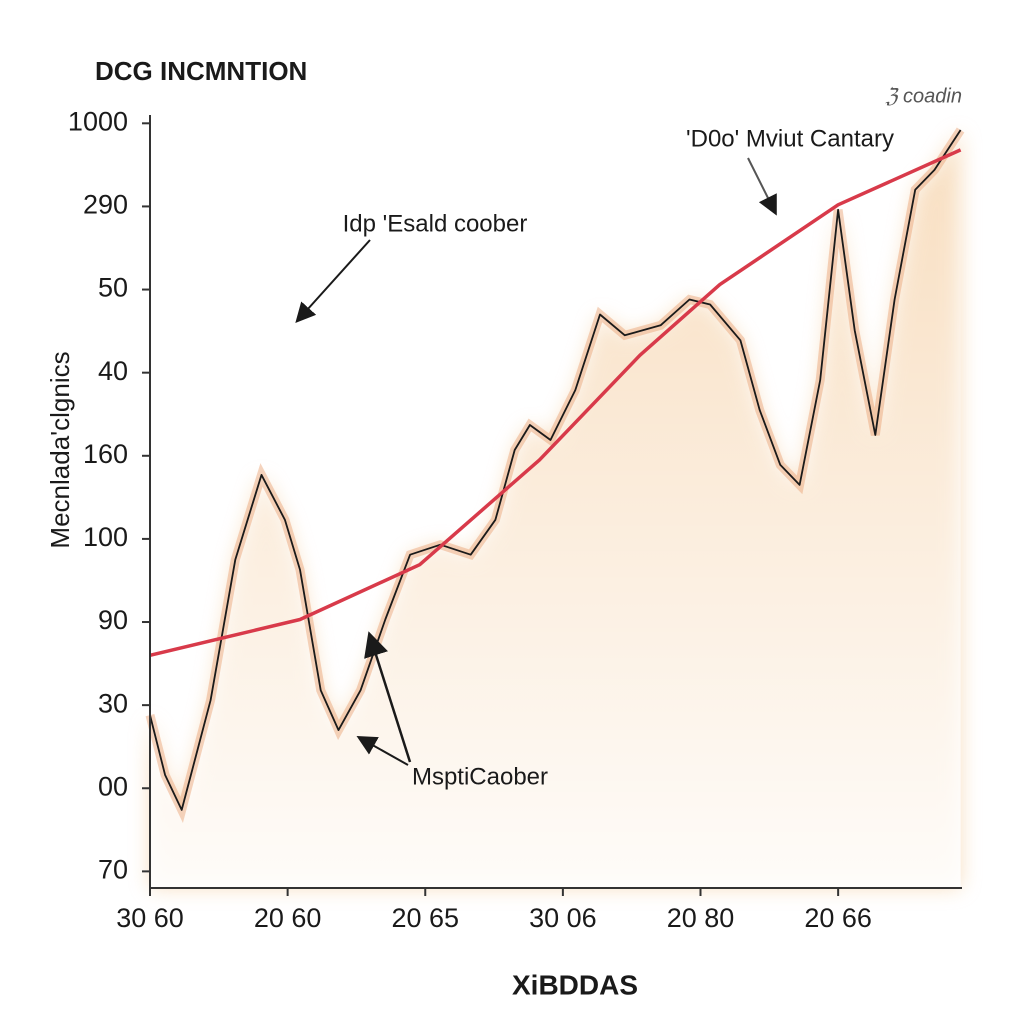 Image resolution: width=1024 pixels, height=1024 pixels. What do you see at coordinates (923, 96) in the screenshot?
I see `chart-subtitle: ℨ coadin` at bounding box center [923, 96].